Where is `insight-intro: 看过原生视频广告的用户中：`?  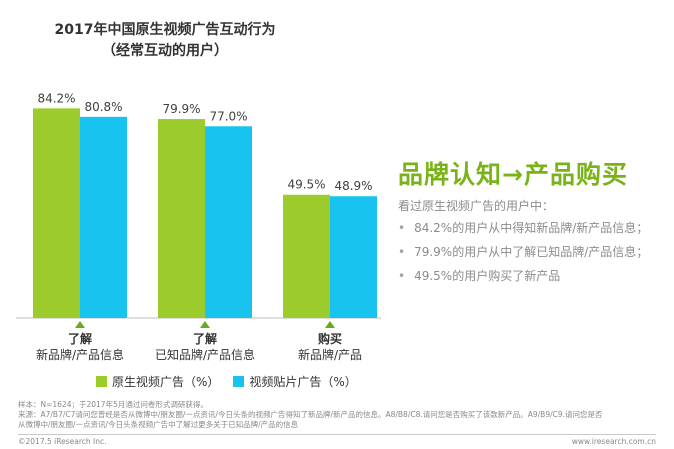 insight-intro: 看过原生视频广告的用户中： is located at coordinates (476, 206).